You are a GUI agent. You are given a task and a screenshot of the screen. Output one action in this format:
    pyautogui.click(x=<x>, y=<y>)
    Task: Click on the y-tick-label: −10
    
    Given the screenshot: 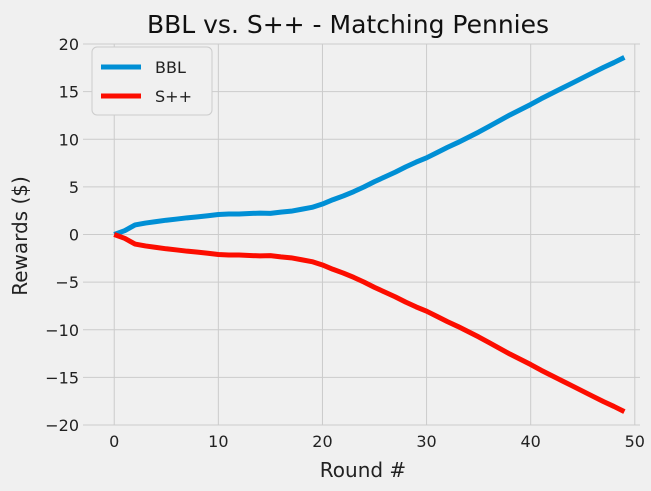 What is the action you would take?
    pyautogui.click(x=62, y=330)
    